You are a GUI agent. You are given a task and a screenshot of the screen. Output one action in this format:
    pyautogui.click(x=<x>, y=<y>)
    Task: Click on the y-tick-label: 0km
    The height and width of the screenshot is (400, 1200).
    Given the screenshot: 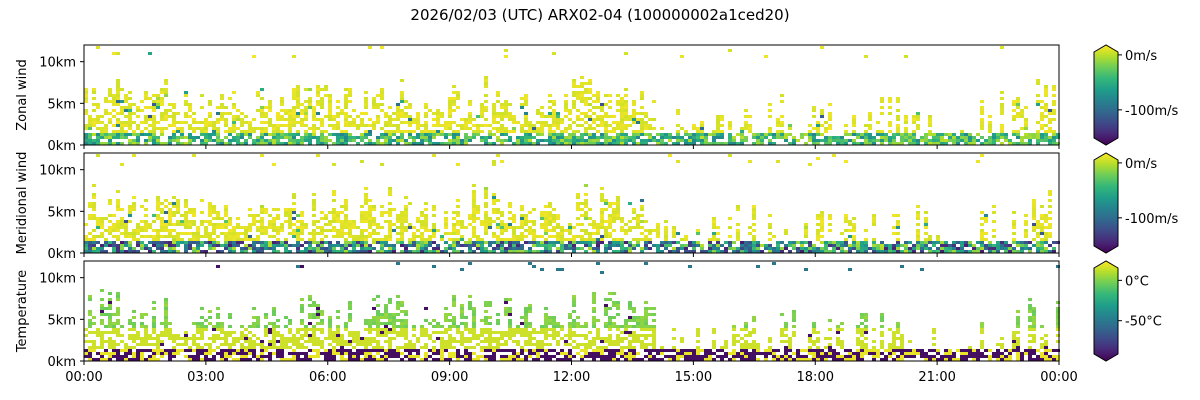 What is the action you would take?
    pyautogui.click(x=62, y=254)
    